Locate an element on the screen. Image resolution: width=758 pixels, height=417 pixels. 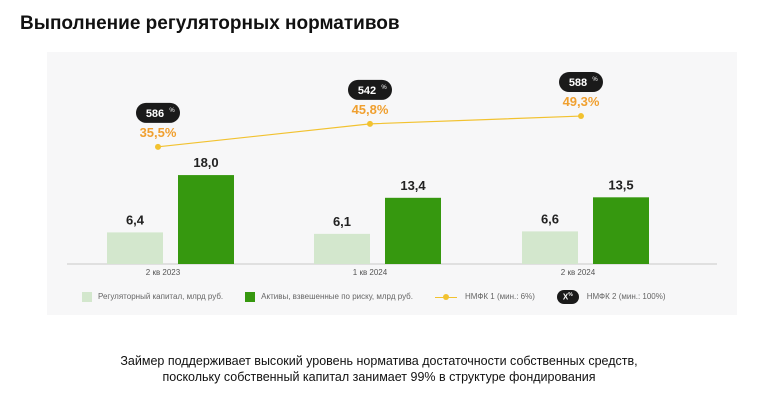
category-label: 2 кв 2024 is located at coordinates (578, 272).